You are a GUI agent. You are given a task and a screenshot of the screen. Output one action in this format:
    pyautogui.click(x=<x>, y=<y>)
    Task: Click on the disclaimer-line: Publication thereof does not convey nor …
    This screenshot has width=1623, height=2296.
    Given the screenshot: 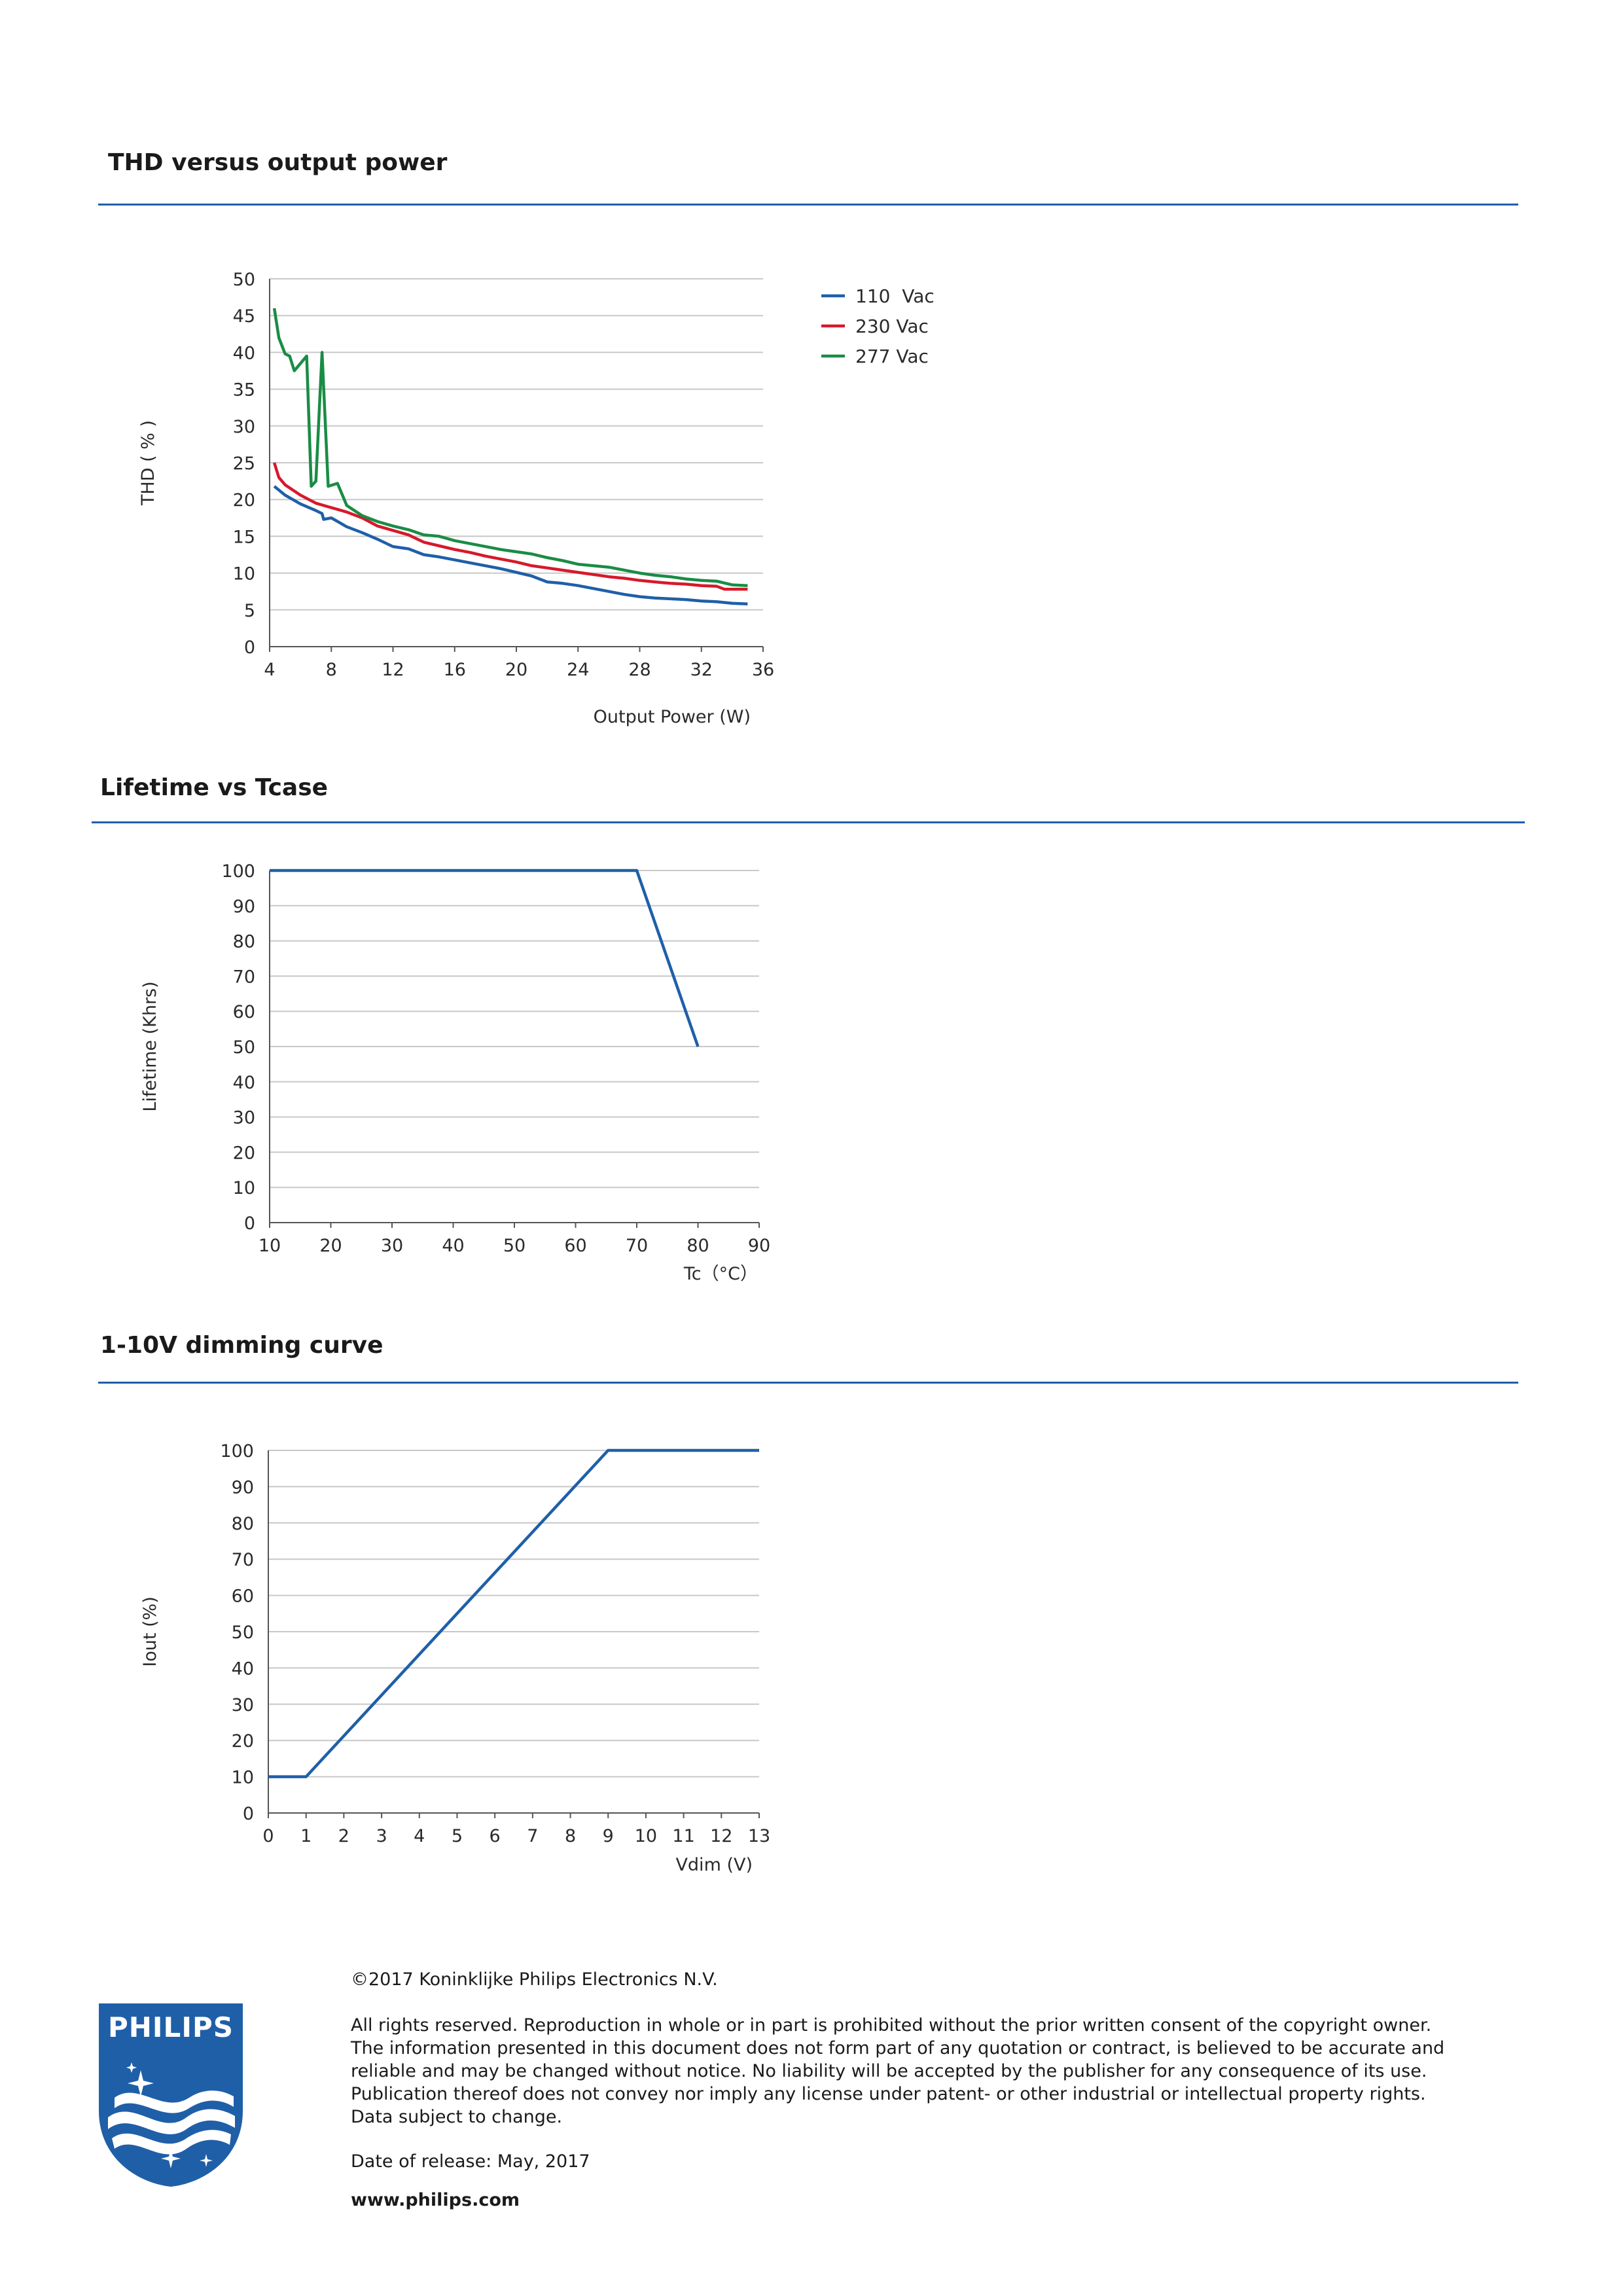 What is the action you would take?
    pyautogui.click(x=888, y=2094)
    